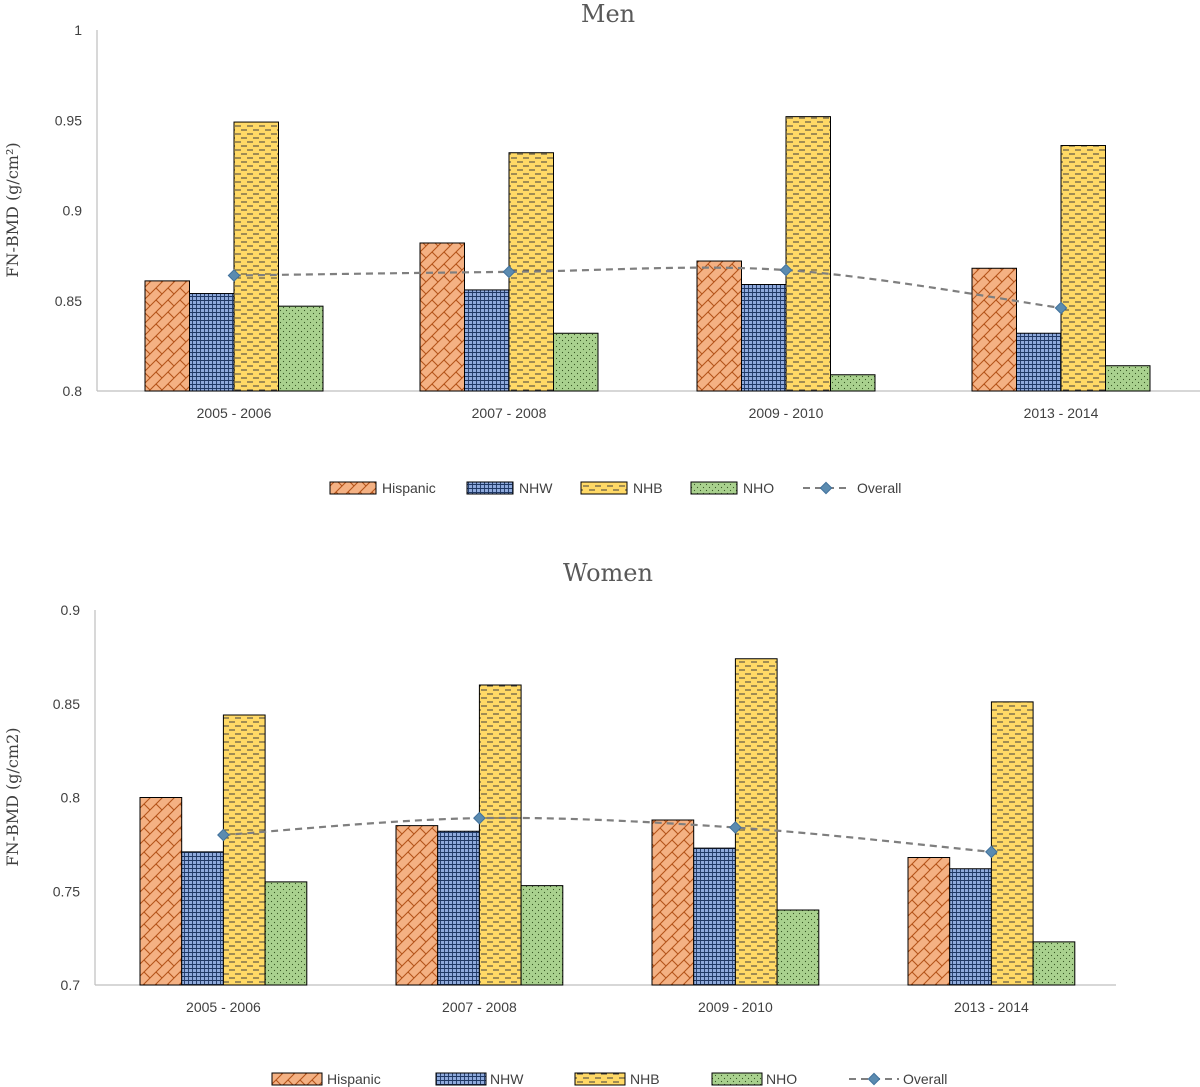 The width and height of the screenshot is (1200, 1087). What do you see at coordinates (68, 120) in the screenshot?
I see `y-tick-label: 0.95` at bounding box center [68, 120].